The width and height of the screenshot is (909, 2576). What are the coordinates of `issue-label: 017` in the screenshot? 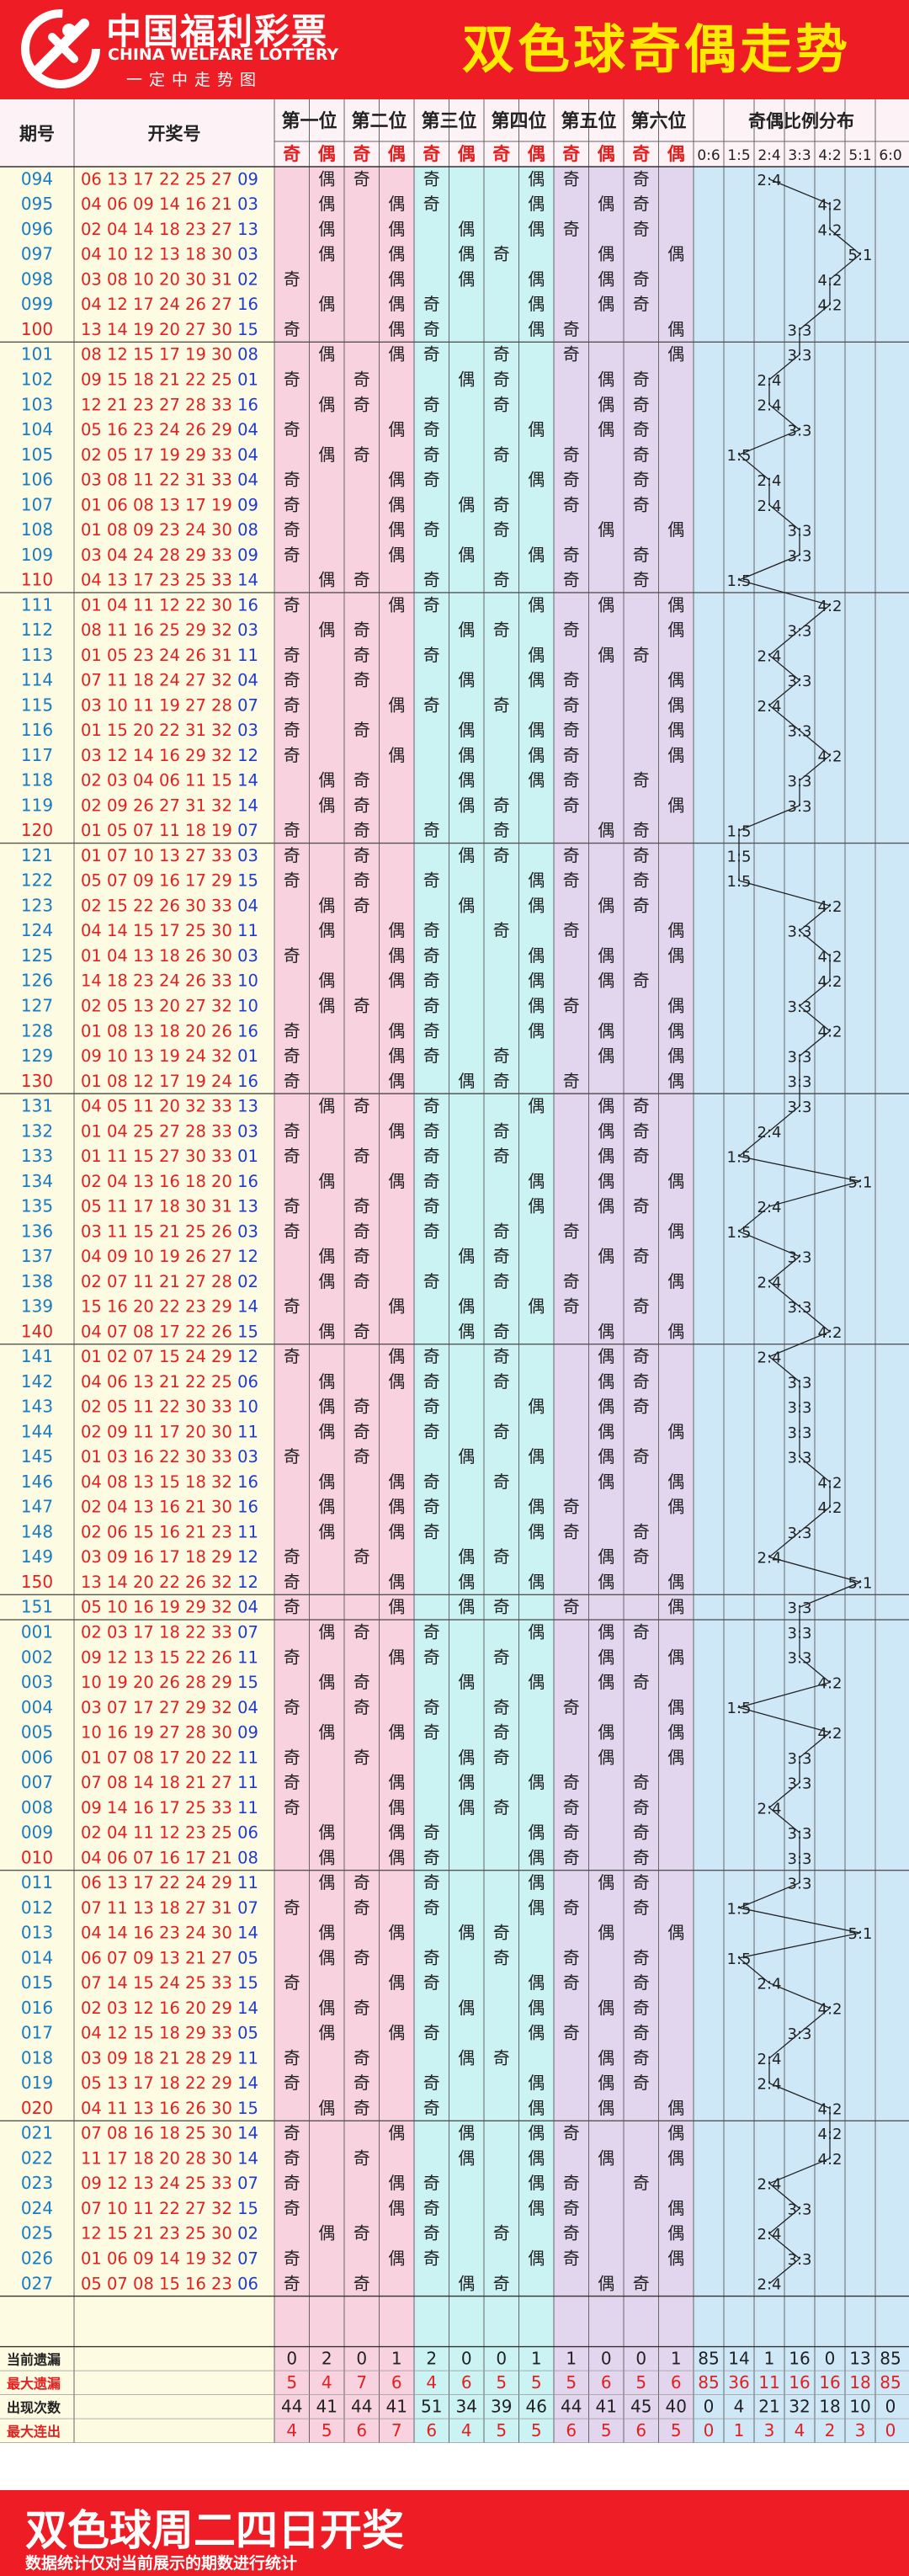 It's located at (37, 2033).